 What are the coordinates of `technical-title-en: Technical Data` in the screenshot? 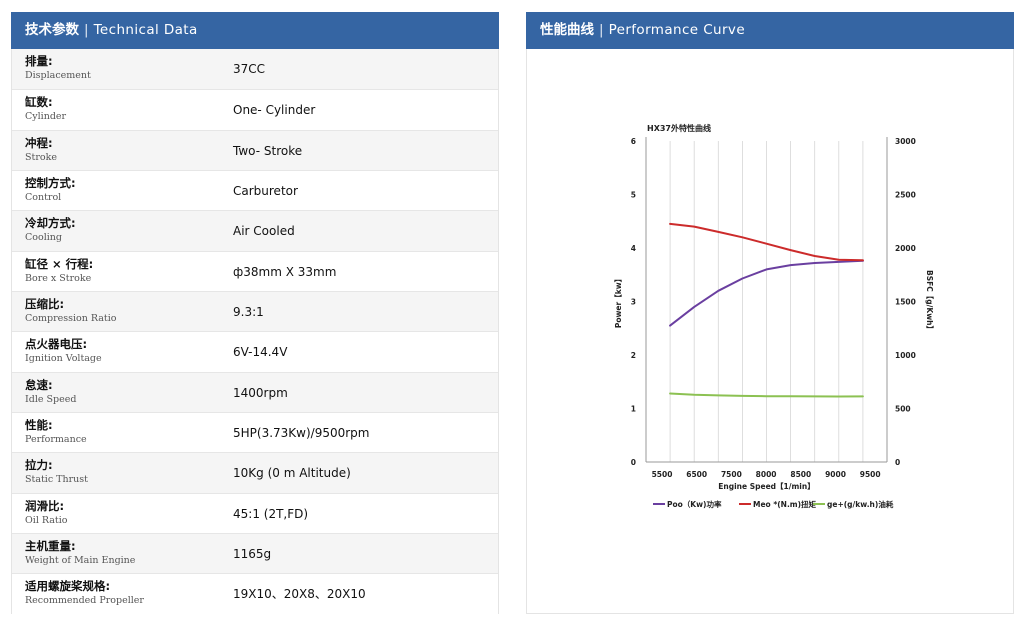 It's located at (145, 30).